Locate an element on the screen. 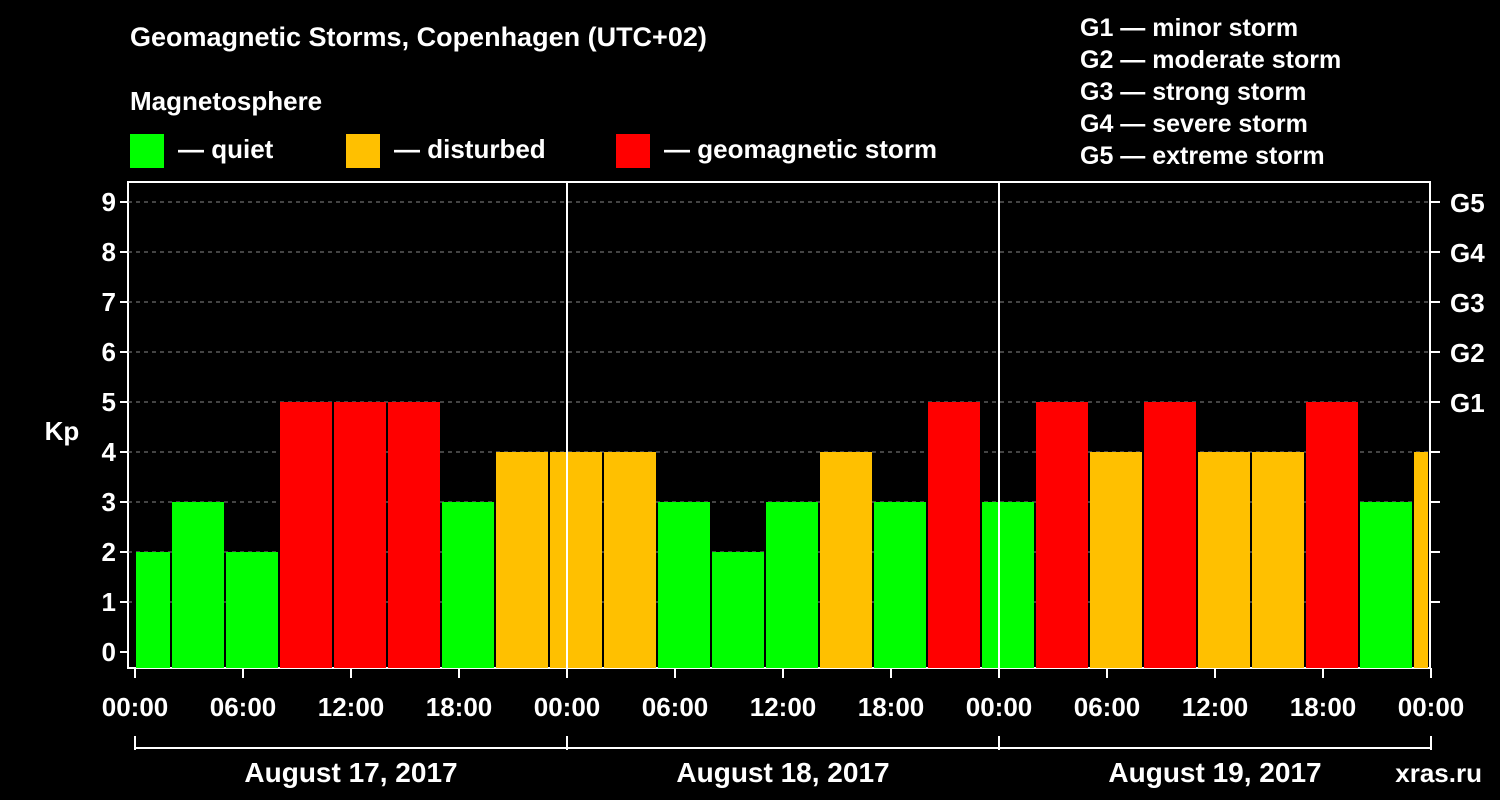  storm-scale-g3: G3 — strong storm is located at coordinates (1193, 92).